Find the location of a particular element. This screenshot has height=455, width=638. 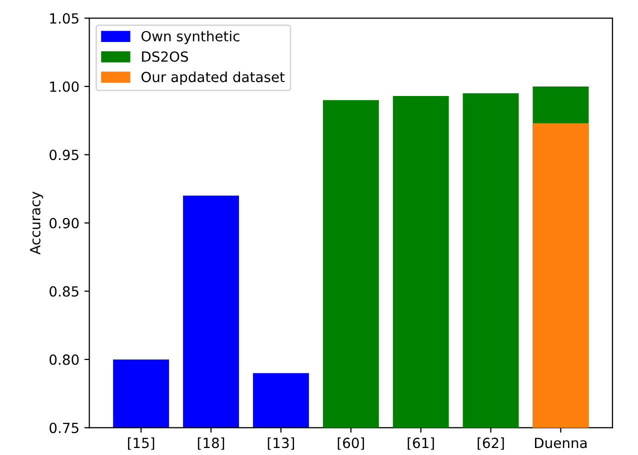

y-axis-title: Accuracy is located at coordinates (37, 223).